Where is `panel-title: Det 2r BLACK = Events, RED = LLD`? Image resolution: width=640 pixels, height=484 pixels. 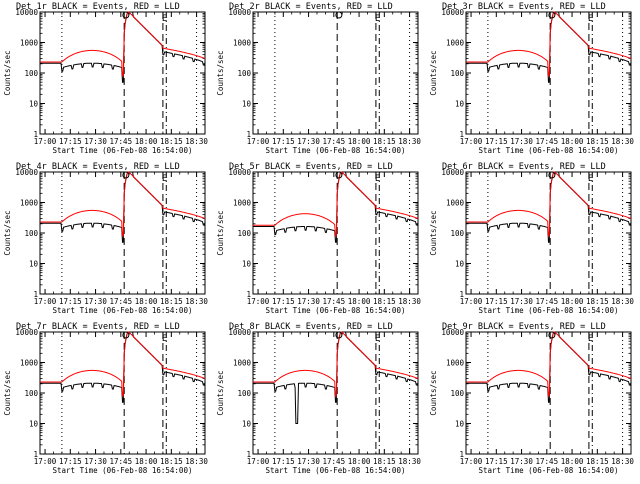
panel-title: Det 2r BLACK = Events, RED = LLD is located at coordinates (311, 7).